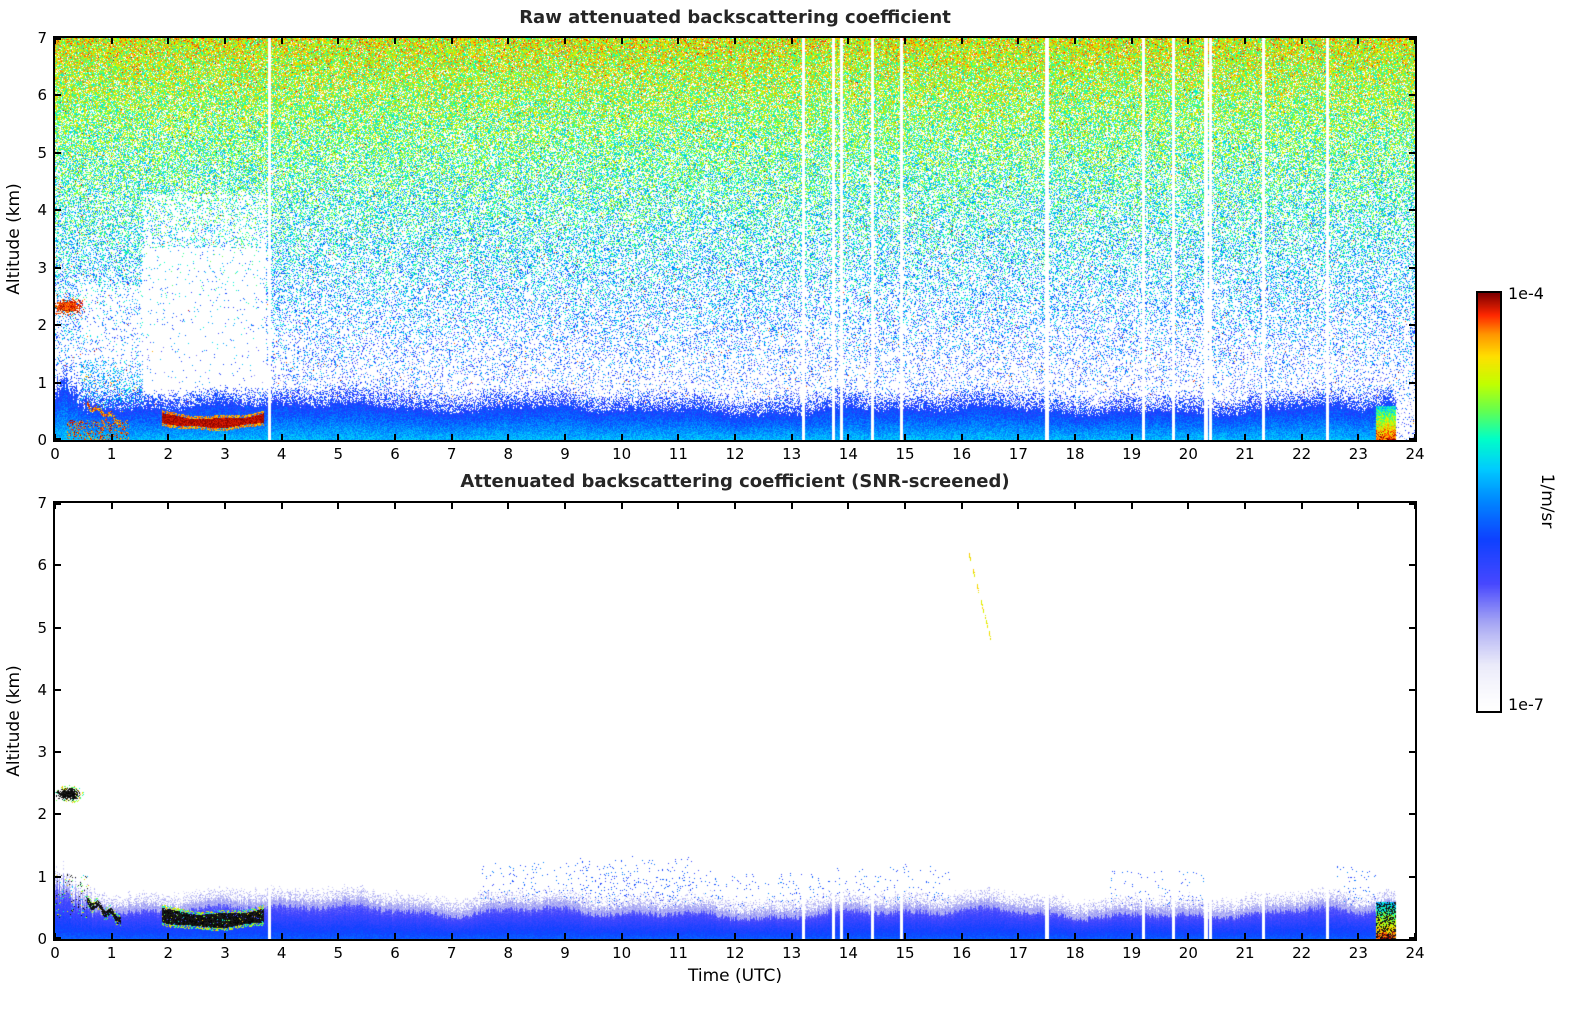 The width and height of the screenshot is (1595, 1020). I want to click on x-tick-label: 0, so click(55, 953).